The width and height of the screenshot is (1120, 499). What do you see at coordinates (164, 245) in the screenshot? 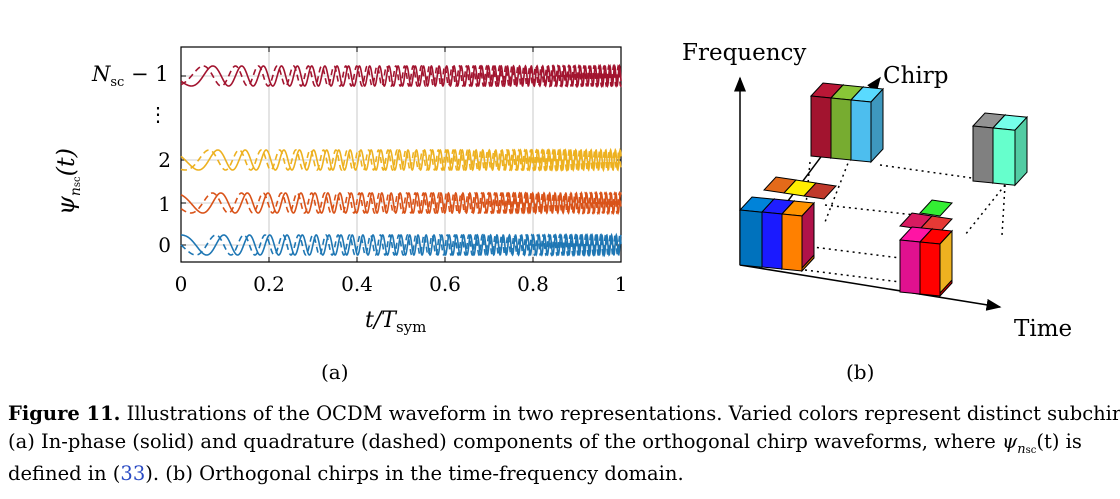
I see `y-tick-0: 0` at bounding box center [164, 245].